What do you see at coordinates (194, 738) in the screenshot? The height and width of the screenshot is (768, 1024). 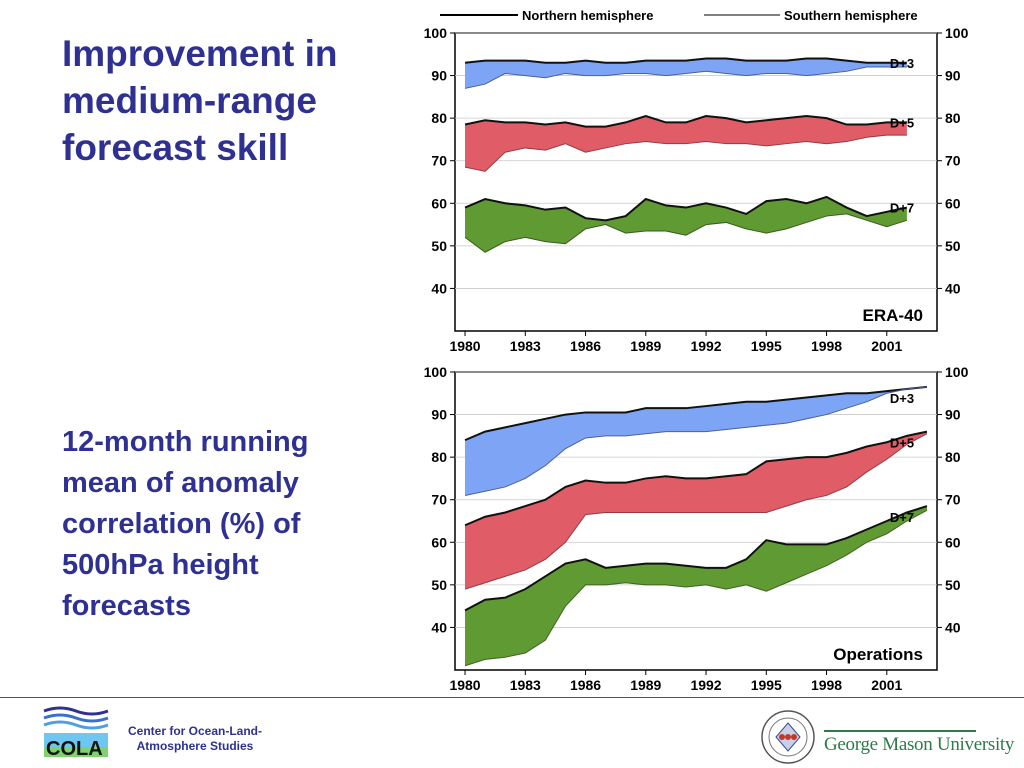 I see `cola-name: Center for Ocean-Land-Atmosphere Studies` at bounding box center [194, 738].